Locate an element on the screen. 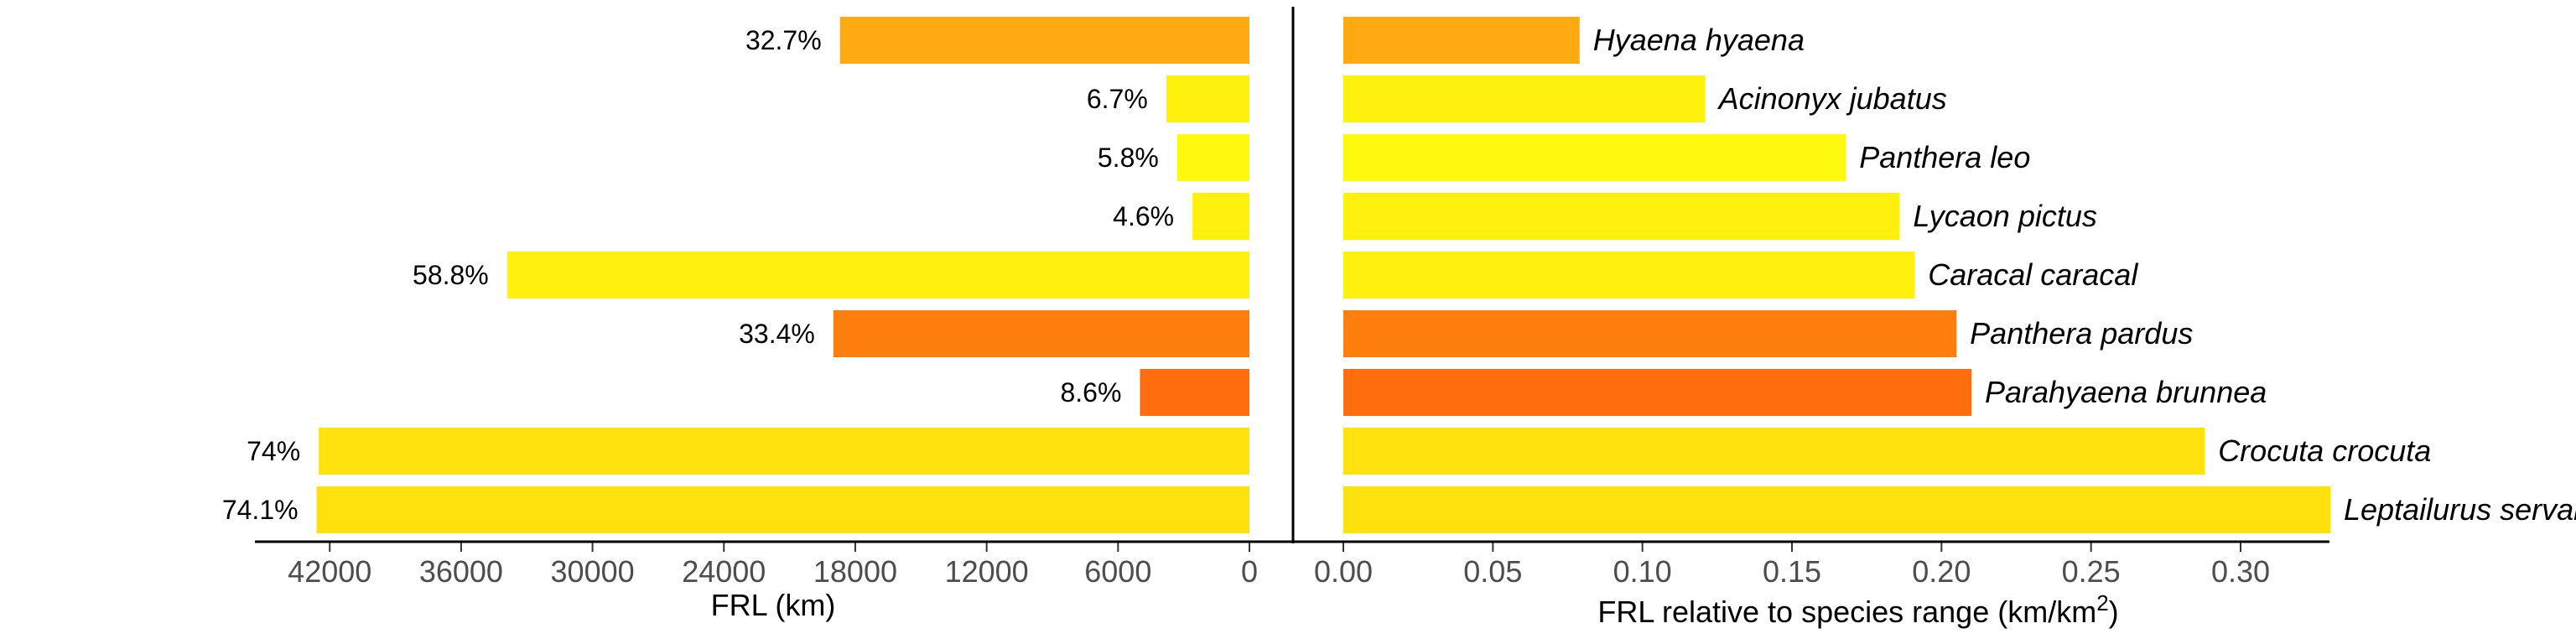 This screenshot has height=644, width=2576. left-tick-label: 0 is located at coordinates (1249, 571).